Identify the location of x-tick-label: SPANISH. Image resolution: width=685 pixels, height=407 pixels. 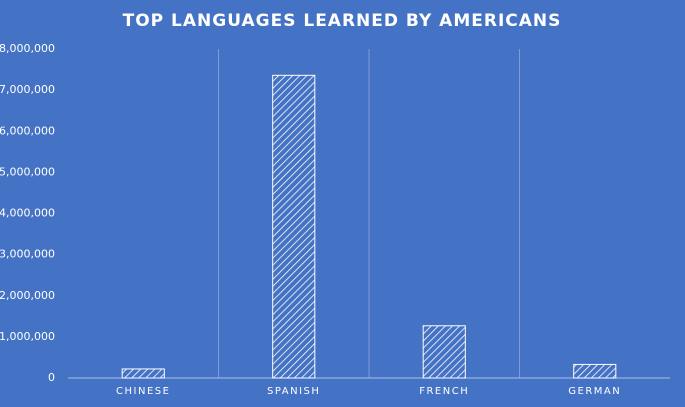
(293, 391).